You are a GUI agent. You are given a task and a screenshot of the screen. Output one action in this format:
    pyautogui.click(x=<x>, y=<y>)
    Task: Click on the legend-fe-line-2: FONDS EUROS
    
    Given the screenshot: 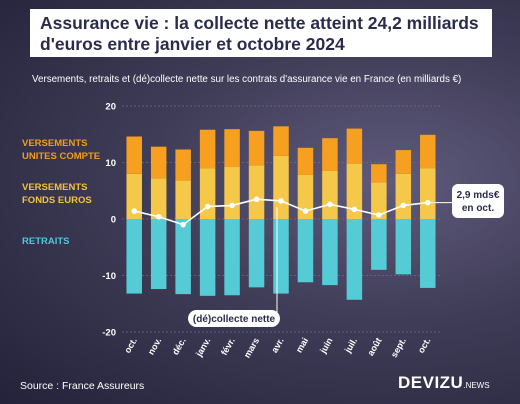 What is the action you would take?
    pyautogui.click(x=57, y=200)
    